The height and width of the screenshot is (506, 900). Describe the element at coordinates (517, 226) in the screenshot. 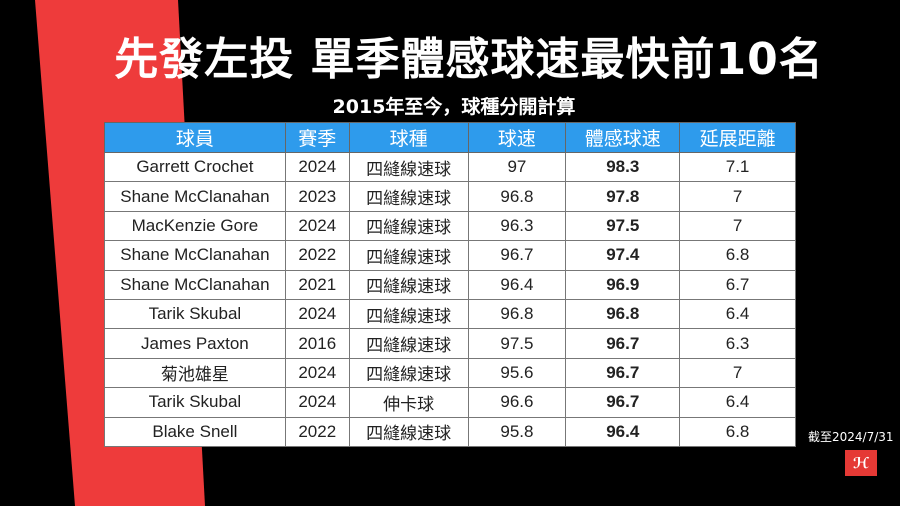

I see `table-cell: 96.3` at that location.